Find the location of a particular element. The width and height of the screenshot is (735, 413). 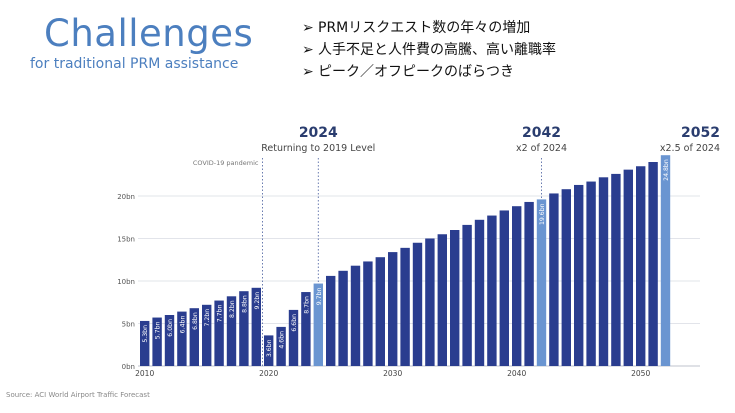

bar-data-label: 7.7bn is located at coordinates (220, 313).